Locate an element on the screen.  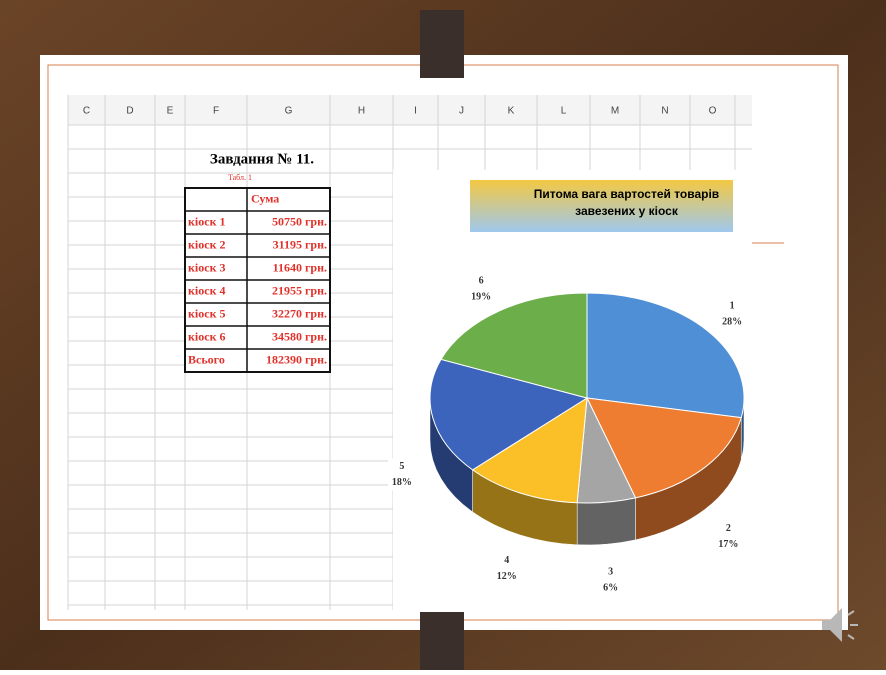
column-header: N is located at coordinates (664, 111).